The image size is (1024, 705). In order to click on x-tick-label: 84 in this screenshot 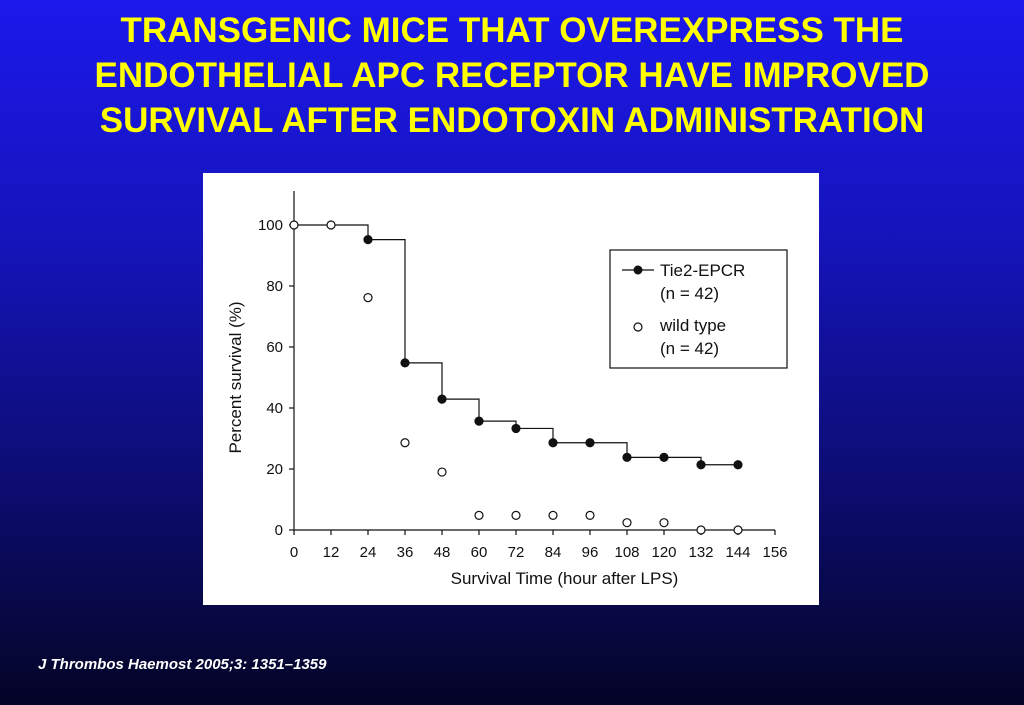, I will do `click(553, 552)`.